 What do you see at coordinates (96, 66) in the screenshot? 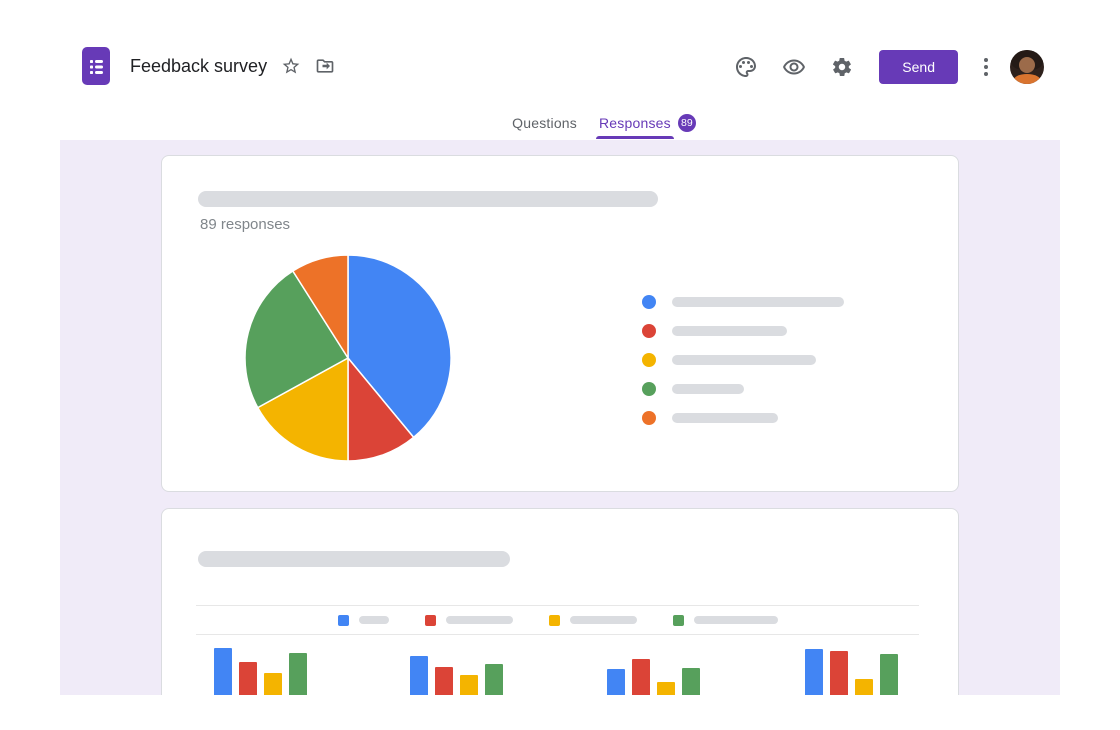
I see `forms-logo-icon` at bounding box center [96, 66].